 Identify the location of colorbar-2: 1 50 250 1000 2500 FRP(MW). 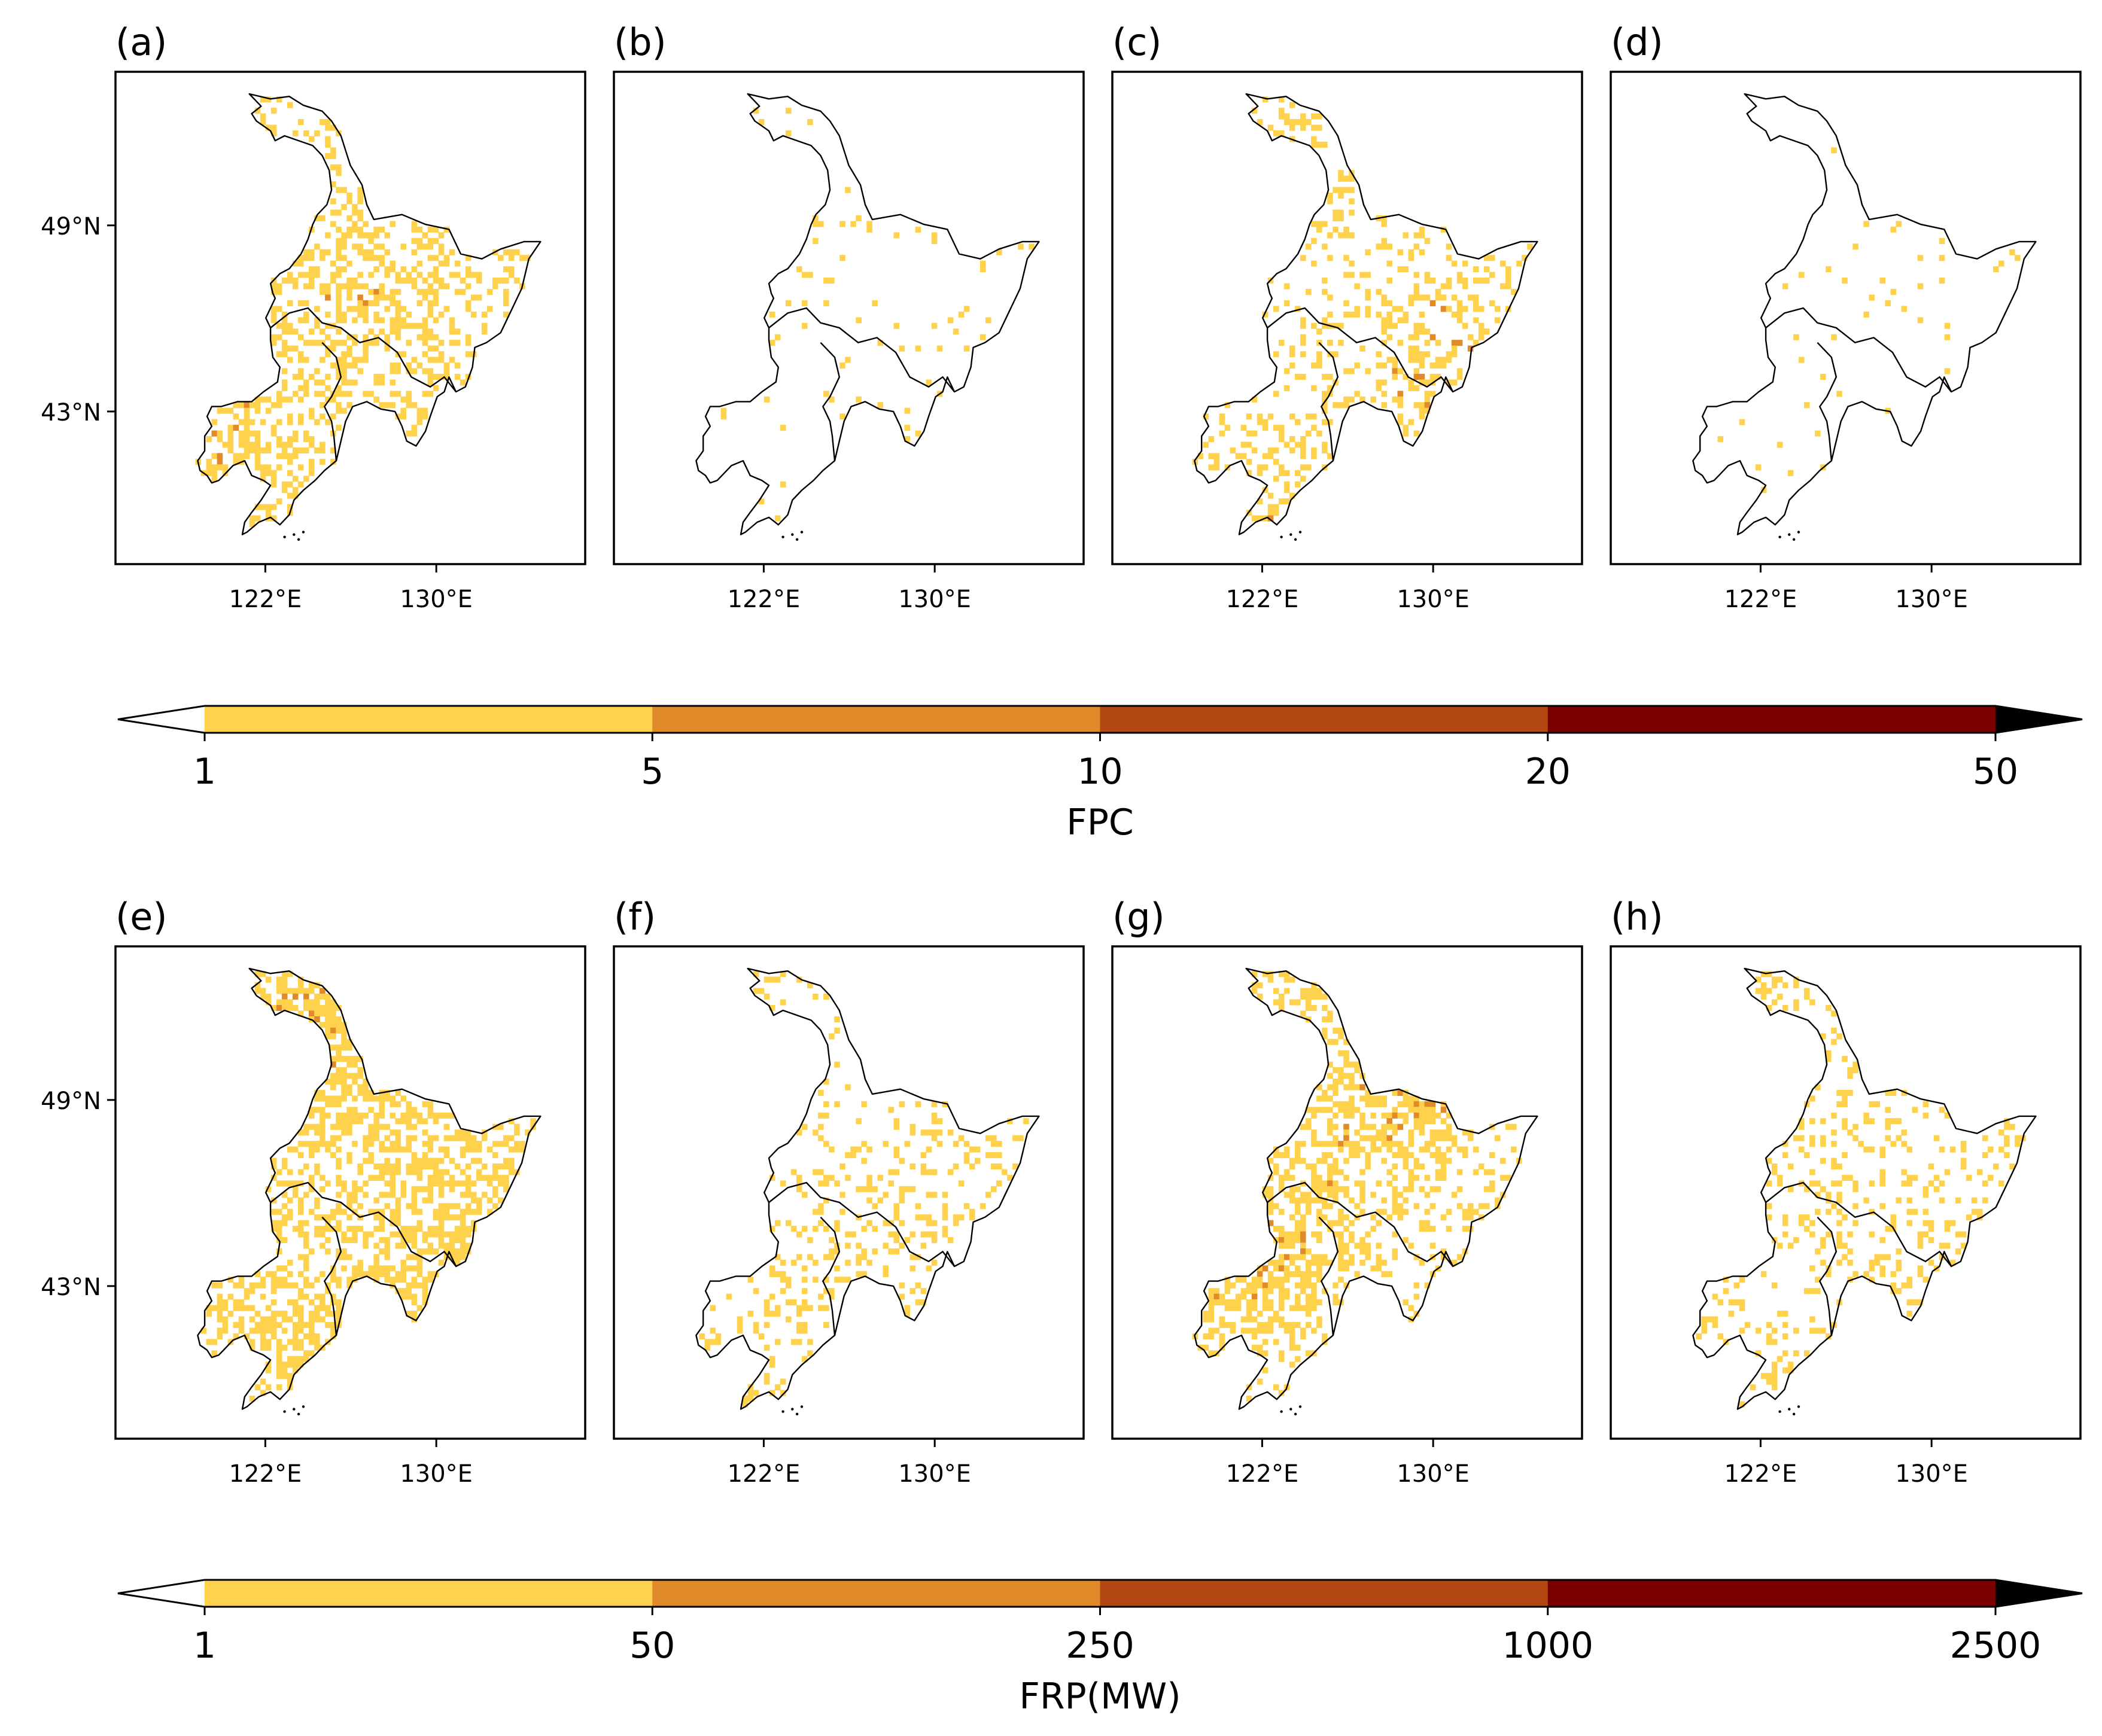
(1100, 1648).